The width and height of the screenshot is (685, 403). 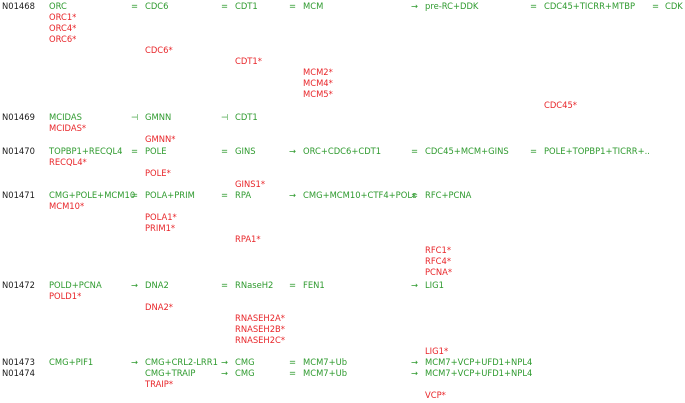 I want to click on node-label: ORC+CDC6+CDT1, so click(x=342, y=151).